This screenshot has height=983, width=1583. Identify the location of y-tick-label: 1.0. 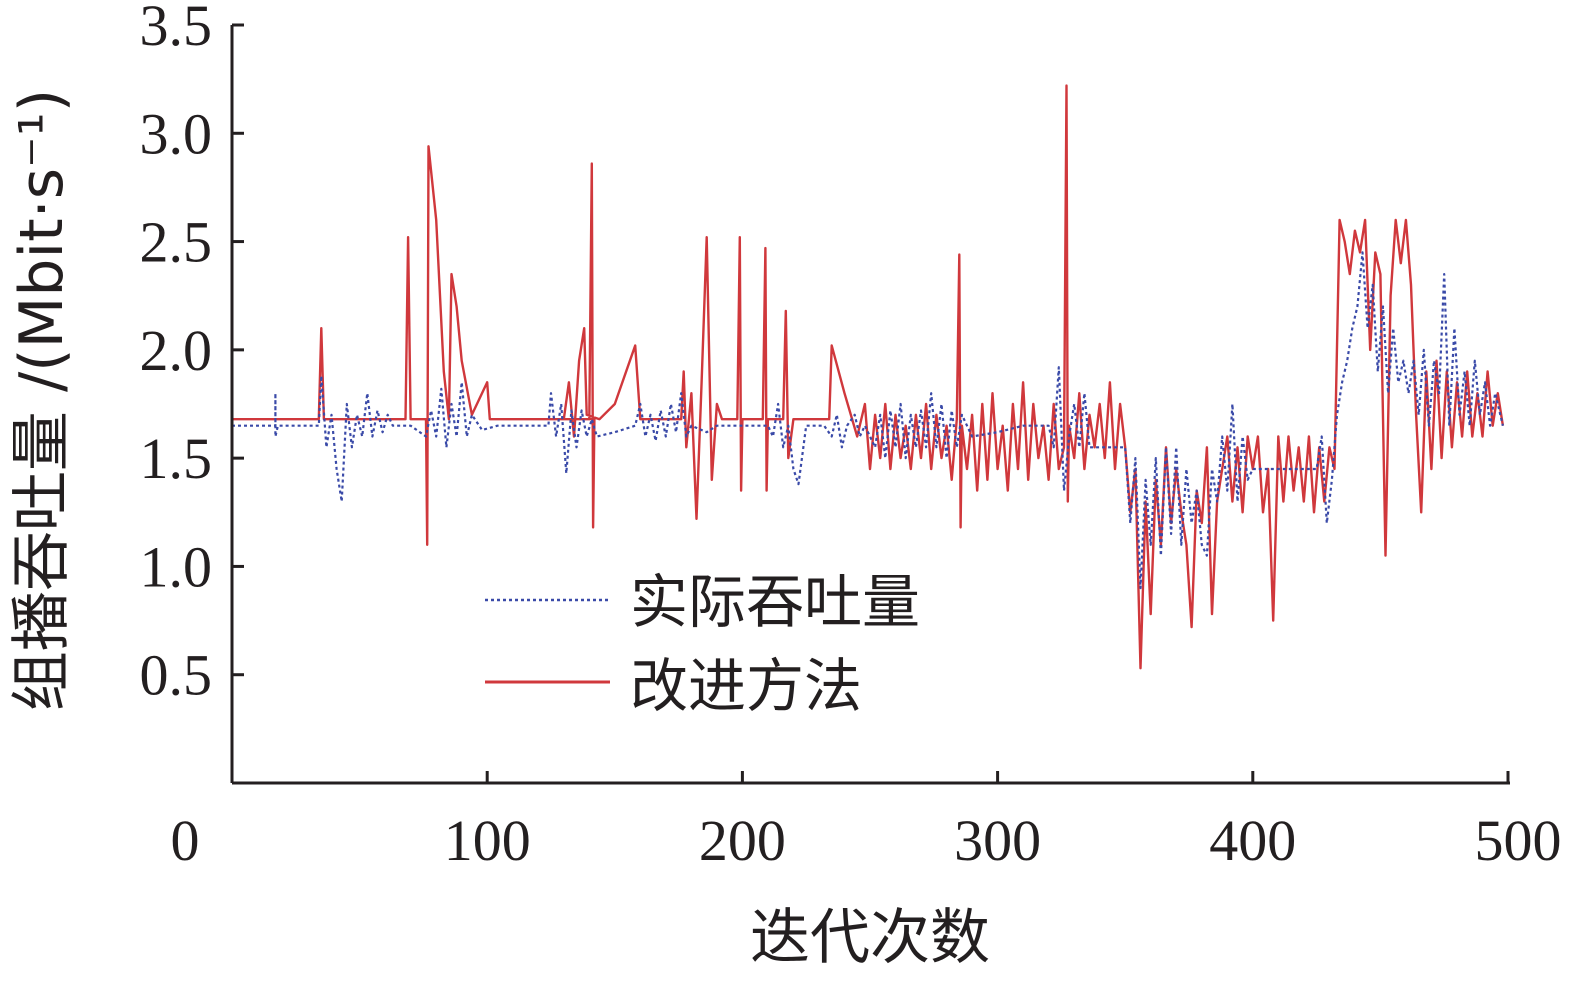
(176, 566).